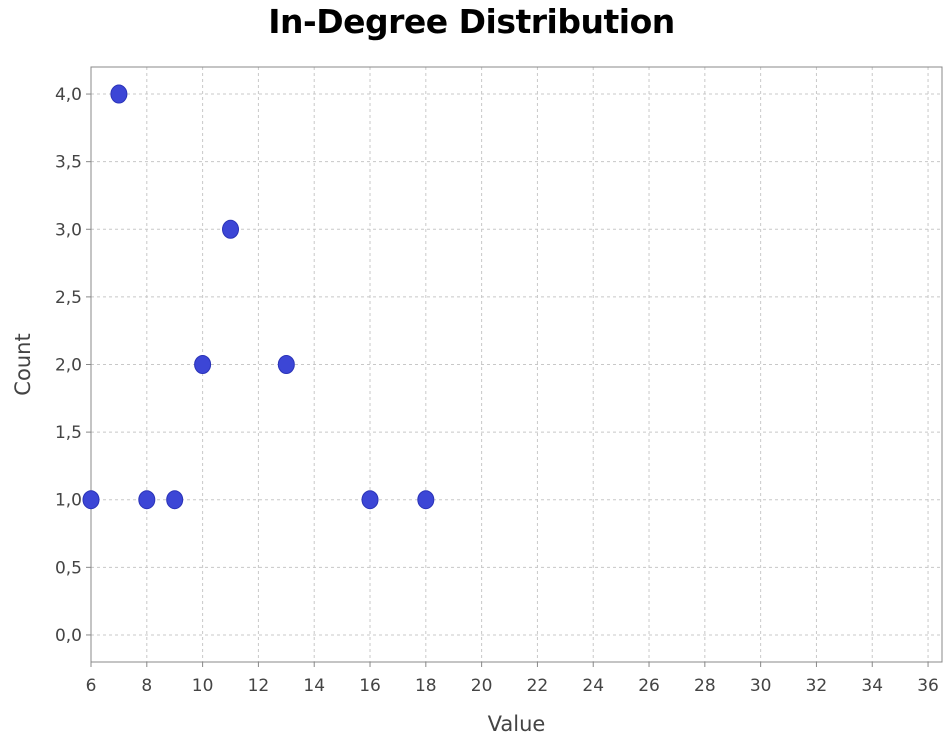  Describe the element at coordinates (872, 686) in the screenshot. I see `x-tick-label: 34` at that location.